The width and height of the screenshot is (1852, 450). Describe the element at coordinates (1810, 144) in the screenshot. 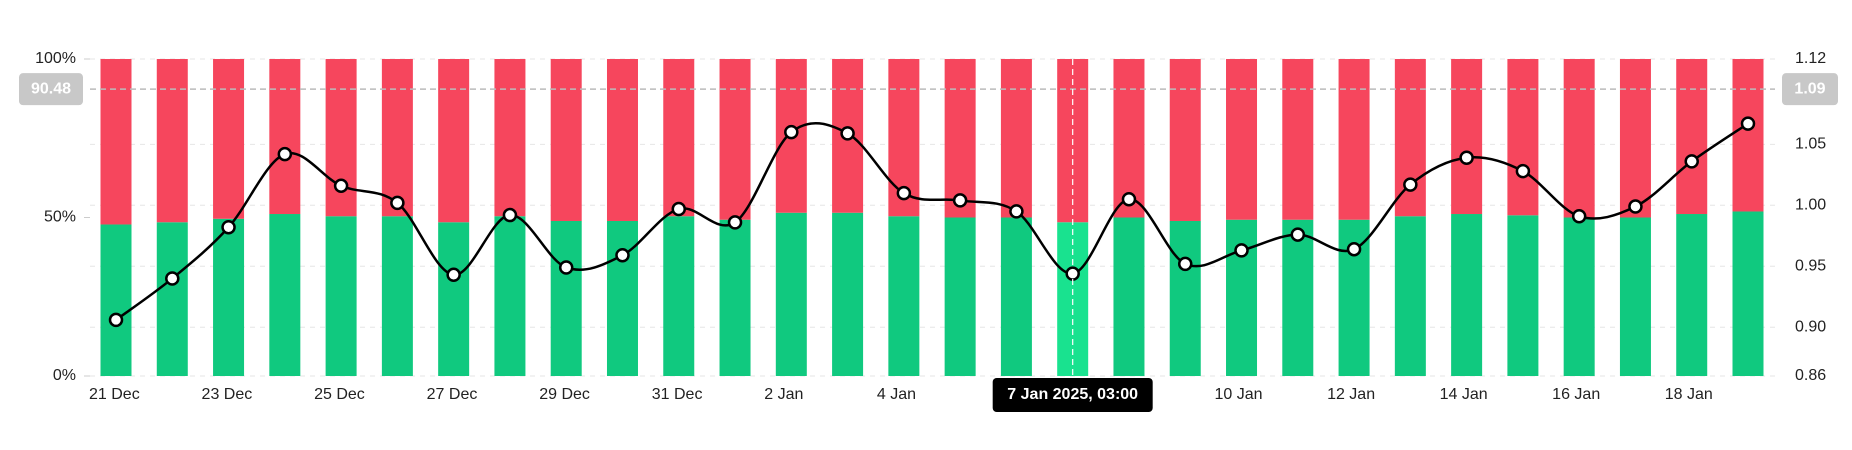

I see `y2-tick-label: 1.05` at that location.